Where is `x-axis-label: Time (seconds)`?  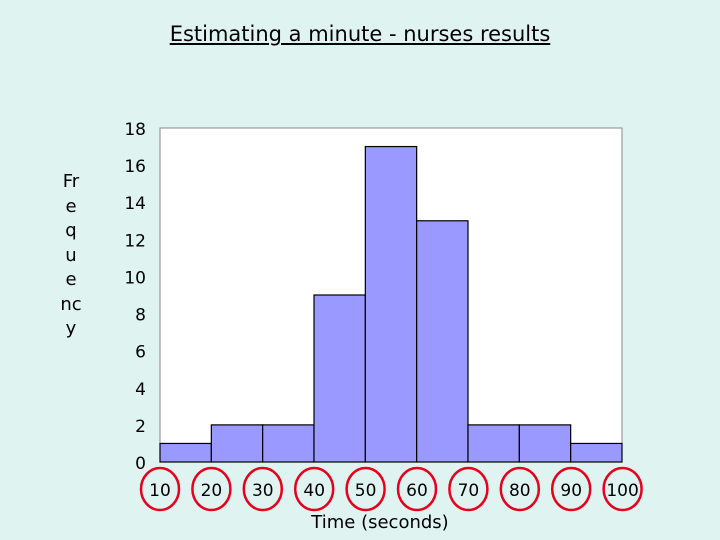 x-axis-label: Time (seconds) is located at coordinates (380, 522).